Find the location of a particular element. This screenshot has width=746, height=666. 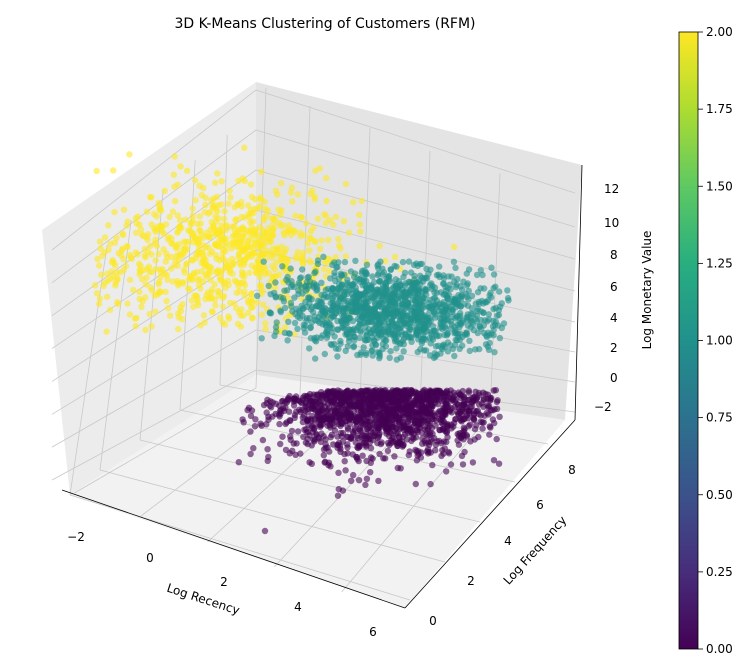

y-tick-label: 8 is located at coordinates (572, 470).